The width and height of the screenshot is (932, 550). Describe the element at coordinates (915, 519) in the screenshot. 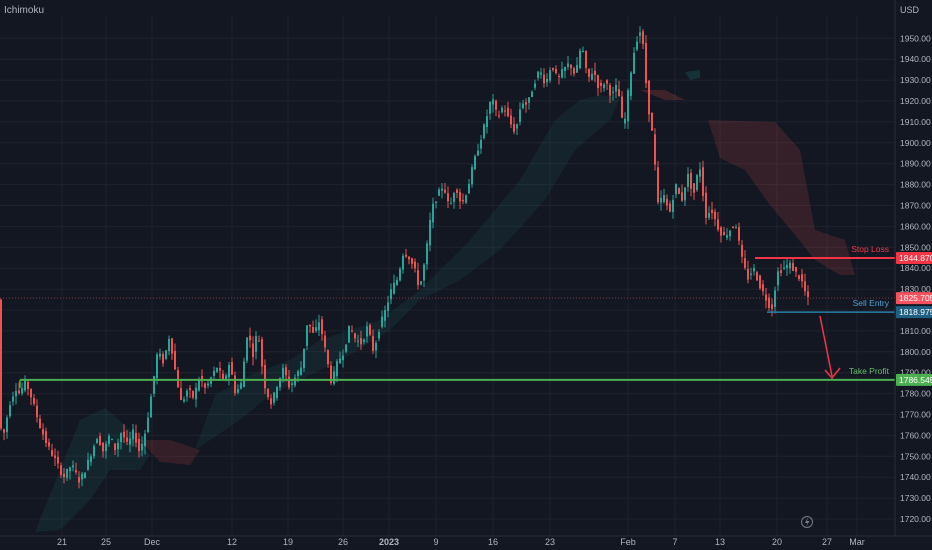

I see `price-tick-label: 1720.00` at that location.